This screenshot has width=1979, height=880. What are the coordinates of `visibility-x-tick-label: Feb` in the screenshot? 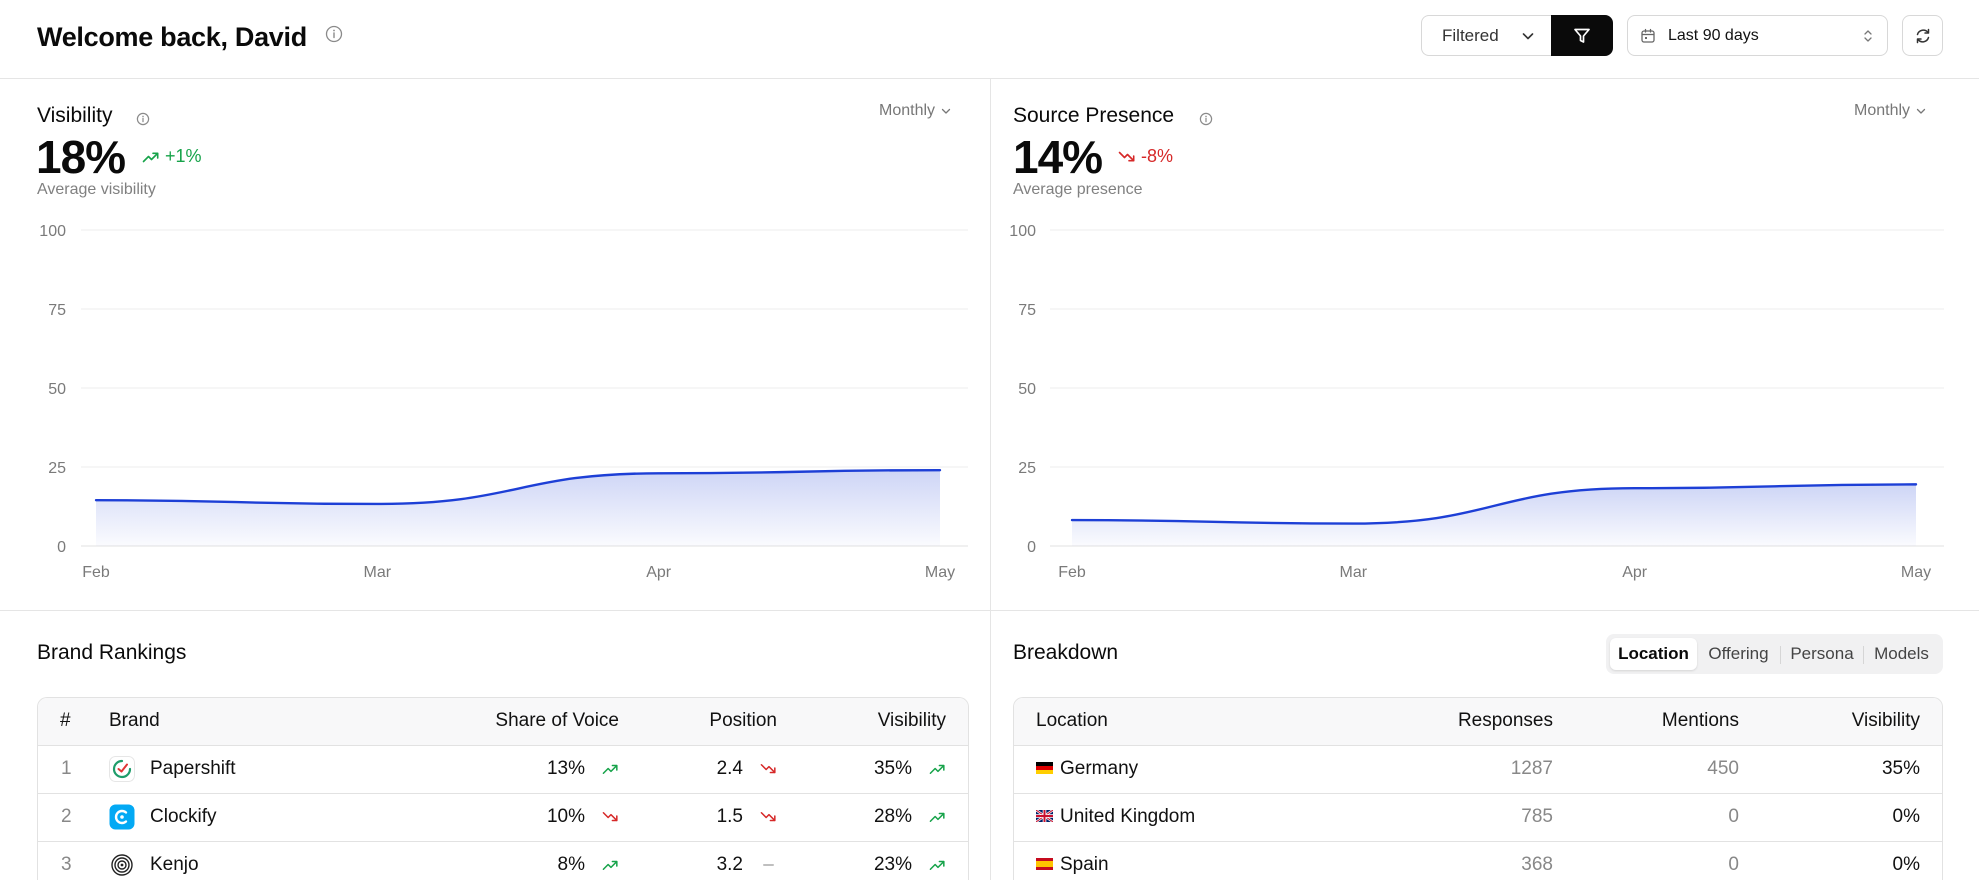 It's located at (96, 572).